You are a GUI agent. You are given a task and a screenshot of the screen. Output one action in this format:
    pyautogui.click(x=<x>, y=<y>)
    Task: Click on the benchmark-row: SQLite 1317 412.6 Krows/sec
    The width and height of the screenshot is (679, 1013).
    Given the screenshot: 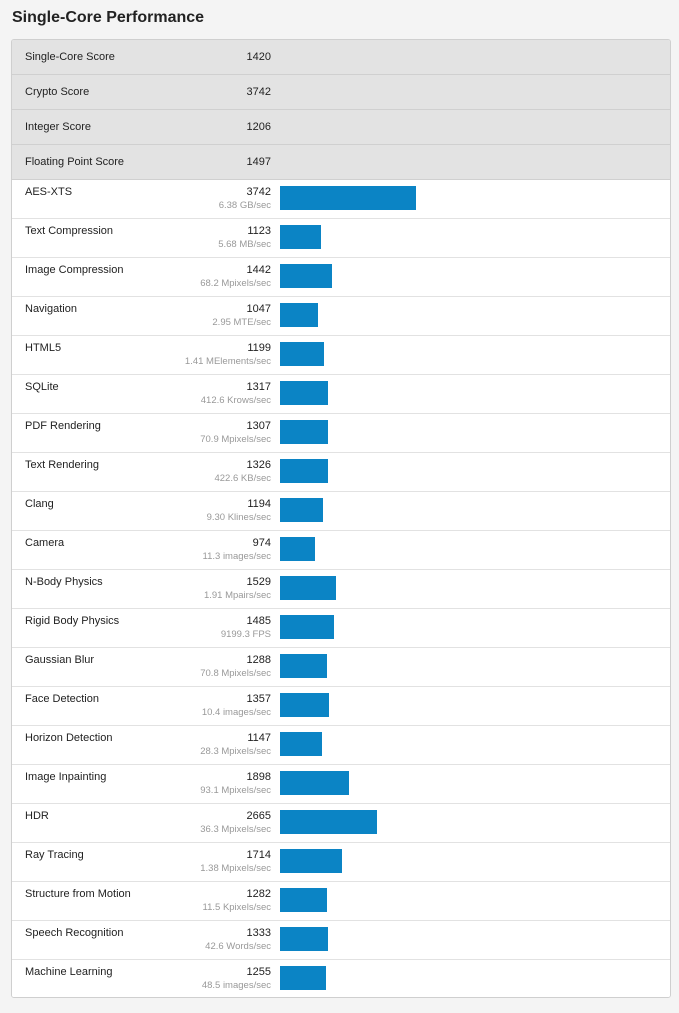 What is the action you would take?
    pyautogui.click(x=341, y=394)
    